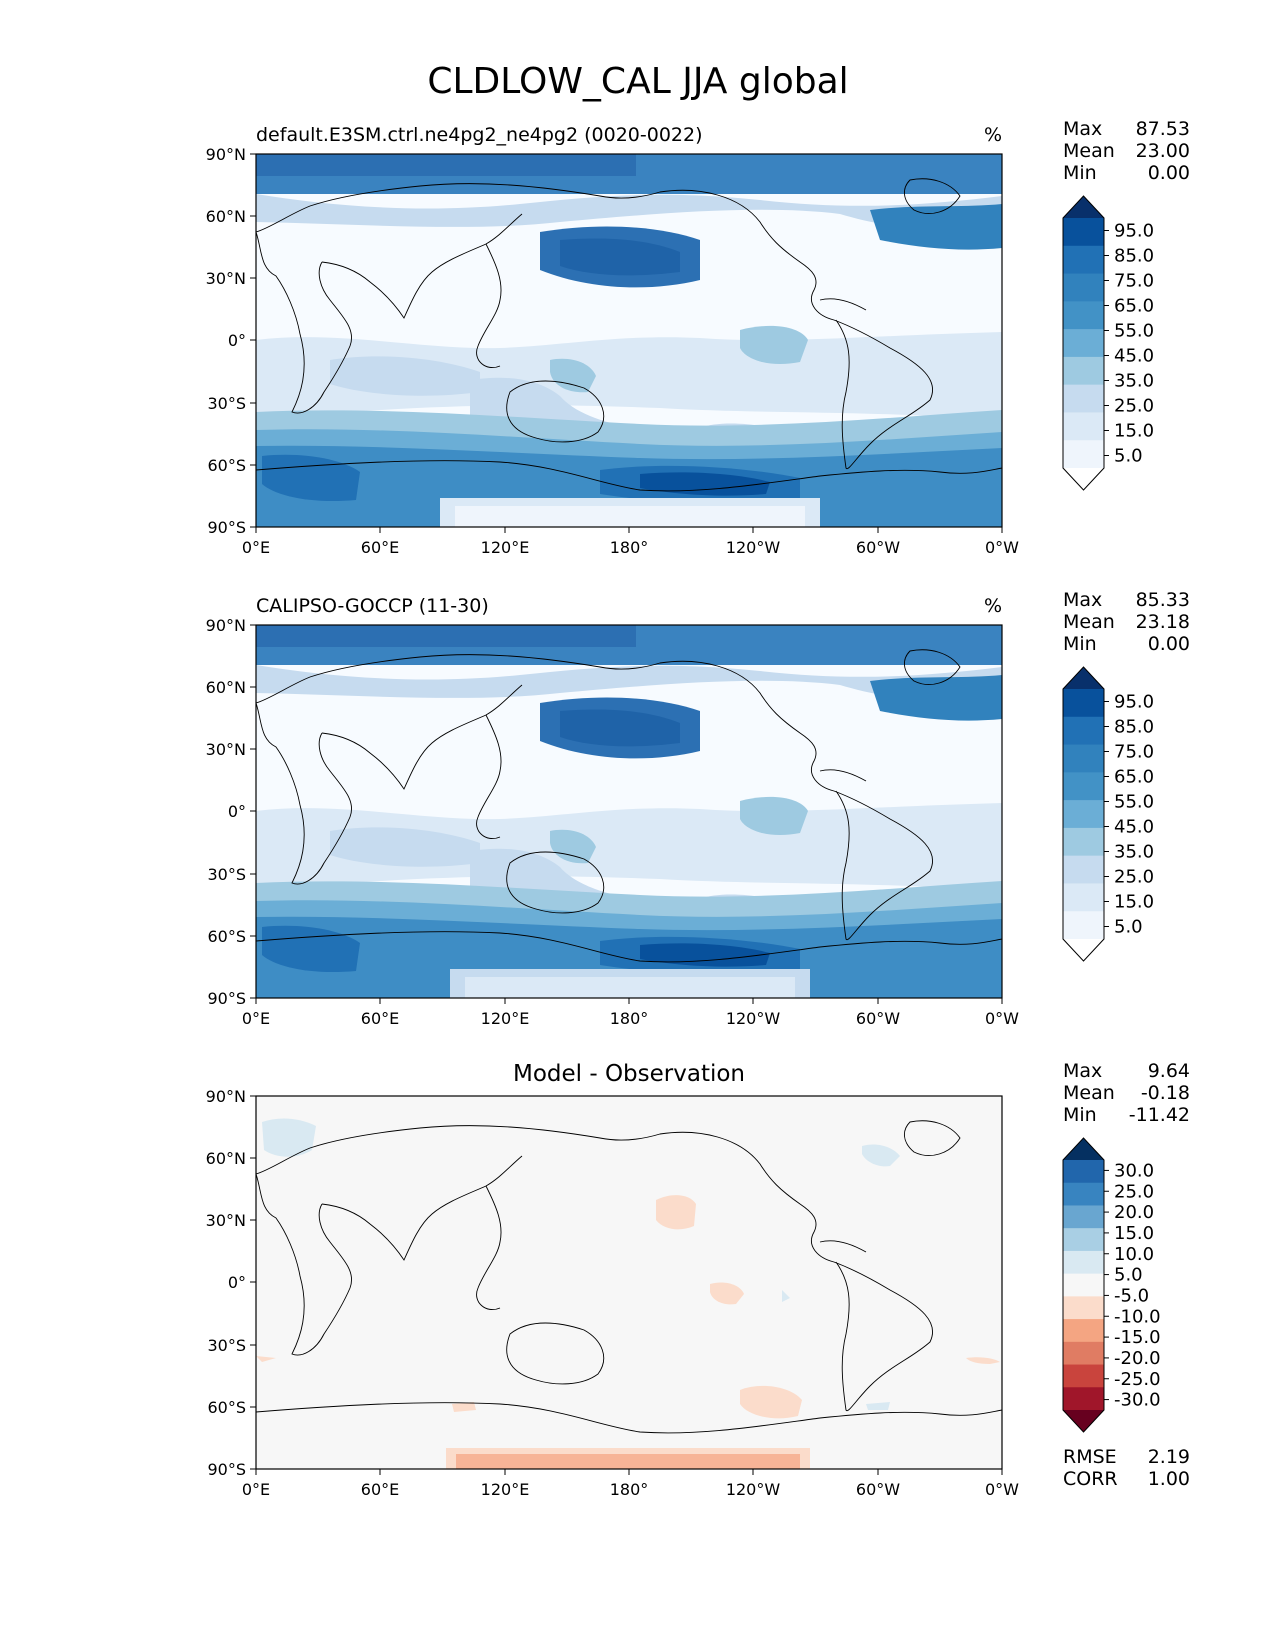 This screenshot has width=1275, height=1650. I want to click on stat-value: 87.53, so click(1163, 129).